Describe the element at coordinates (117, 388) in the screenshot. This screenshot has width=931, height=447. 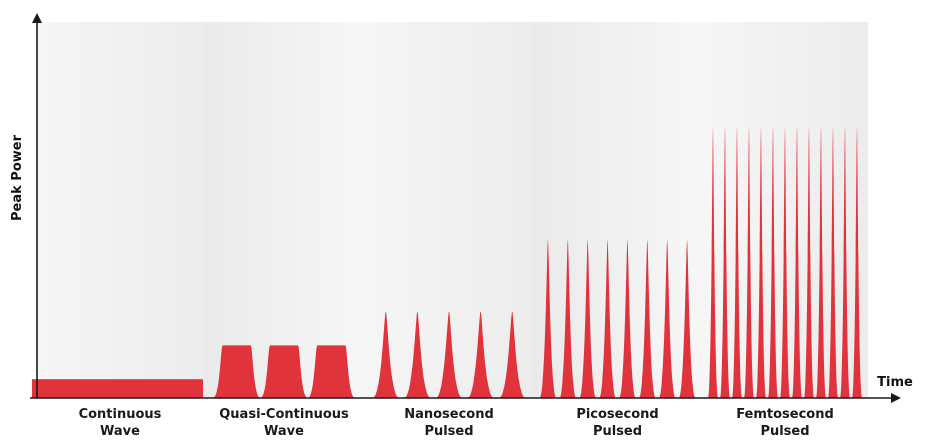
I see `continuous-signal` at that location.